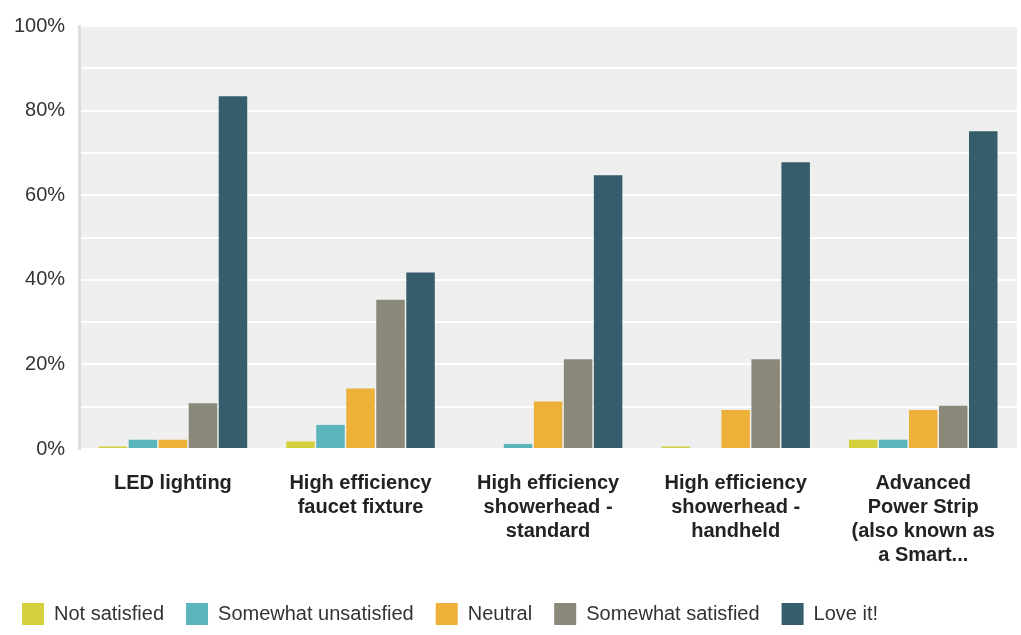 This screenshot has width=1021, height=635. I want to click on y-tick-label: 20%, so click(45, 362).